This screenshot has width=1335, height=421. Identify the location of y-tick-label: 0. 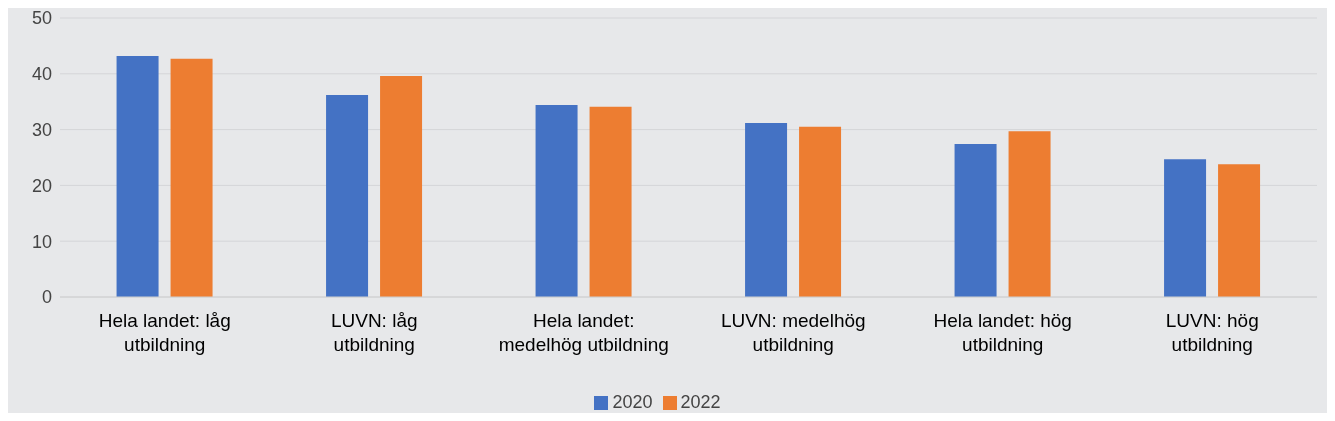
(46, 297).